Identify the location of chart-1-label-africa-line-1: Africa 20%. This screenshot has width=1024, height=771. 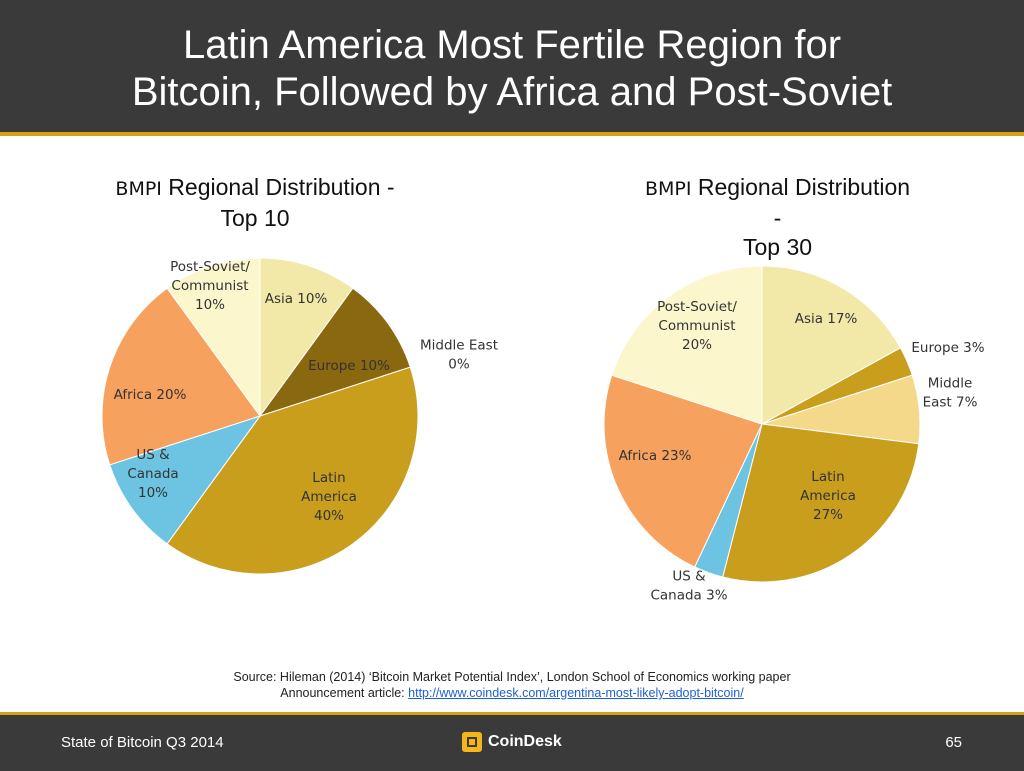
(150, 395).